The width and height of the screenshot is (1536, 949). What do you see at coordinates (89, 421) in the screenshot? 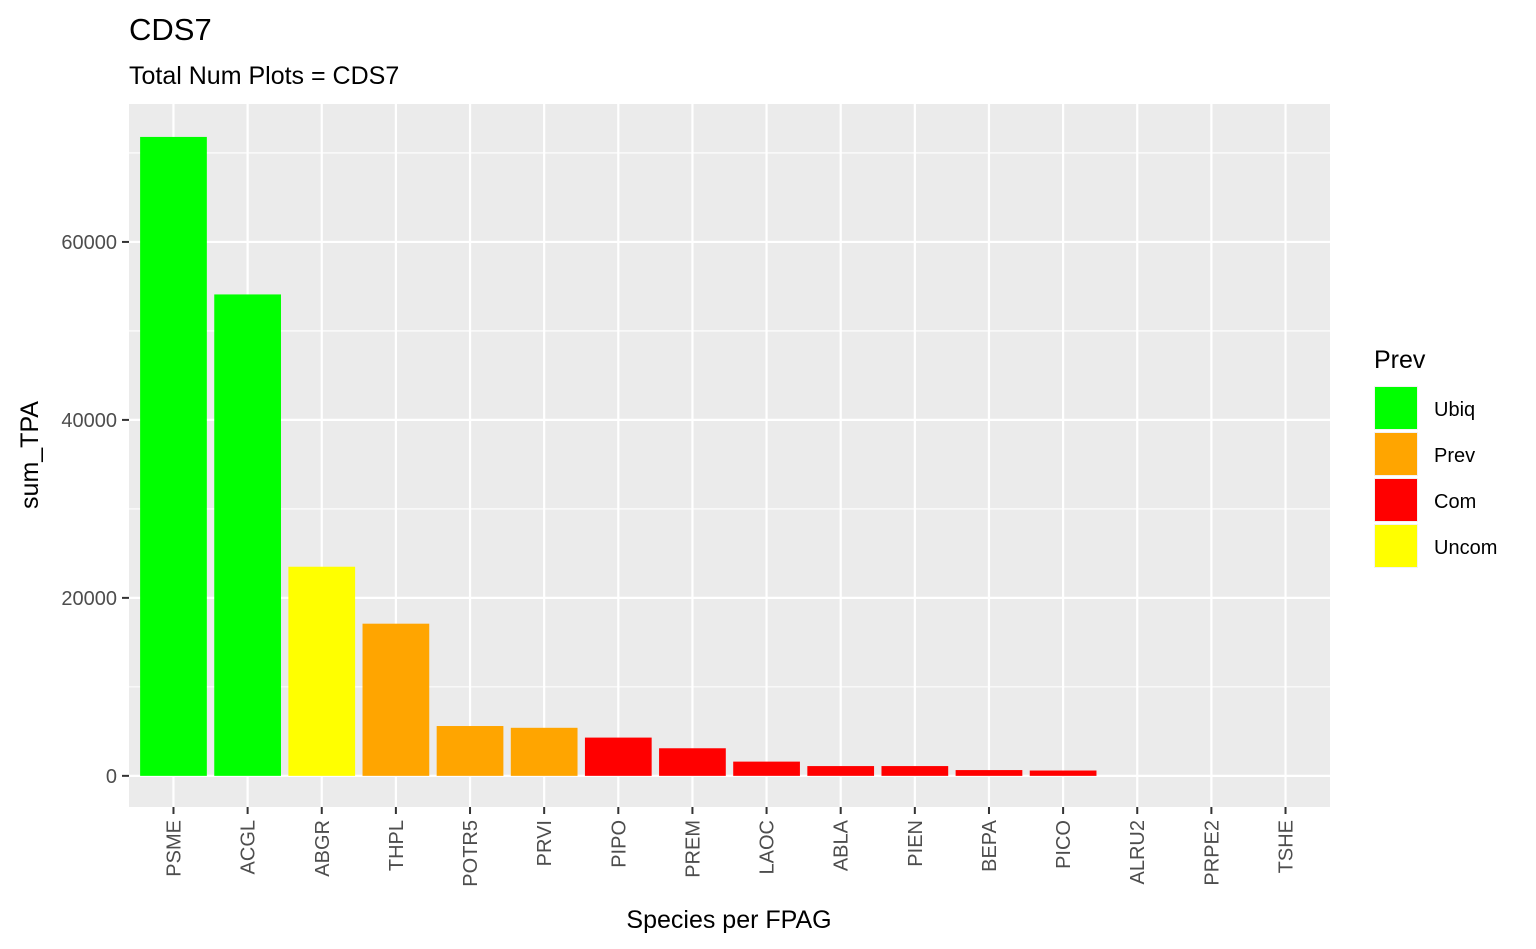
I see `y-tick-label: 40000` at bounding box center [89, 421].